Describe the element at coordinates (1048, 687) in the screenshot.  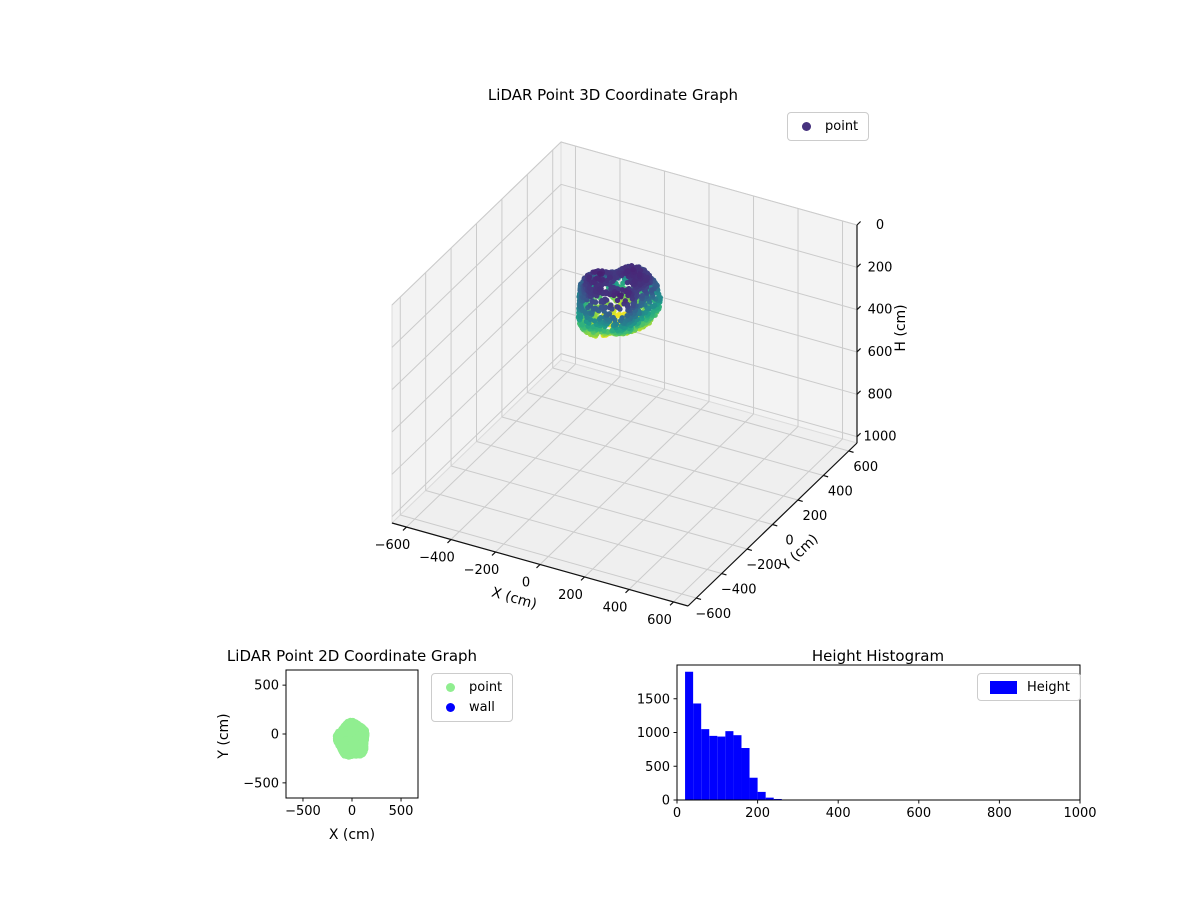
I see `legend-label: Height` at that location.